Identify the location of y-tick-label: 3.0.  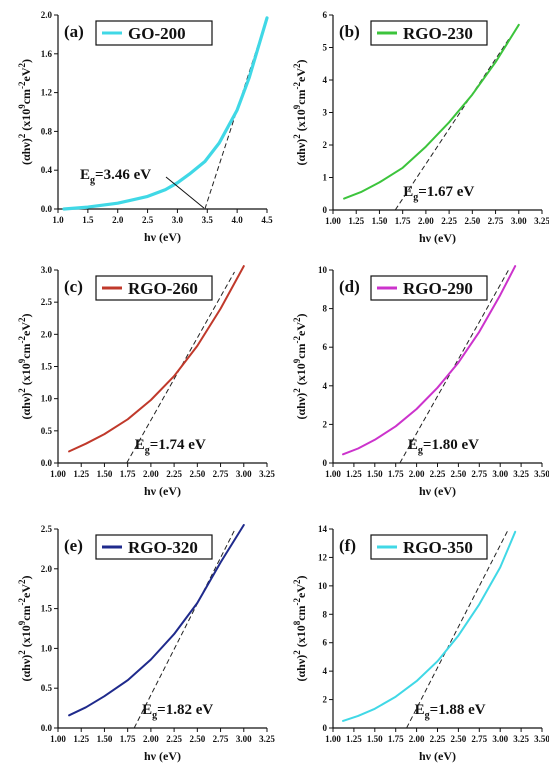
(47, 270).